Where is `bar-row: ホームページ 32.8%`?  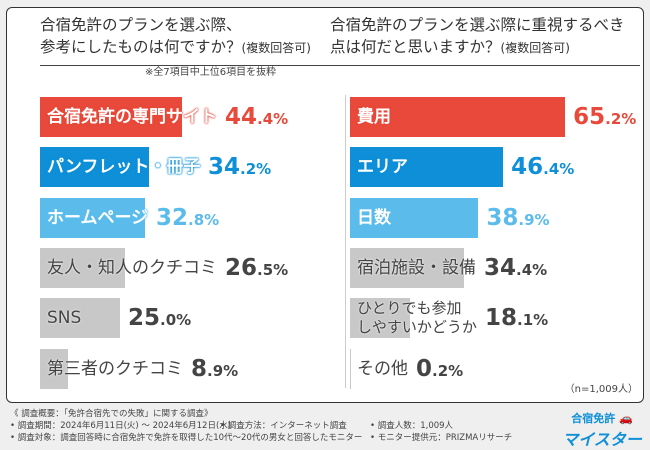 bar-row: ホームページ 32.8% is located at coordinates (185, 217).